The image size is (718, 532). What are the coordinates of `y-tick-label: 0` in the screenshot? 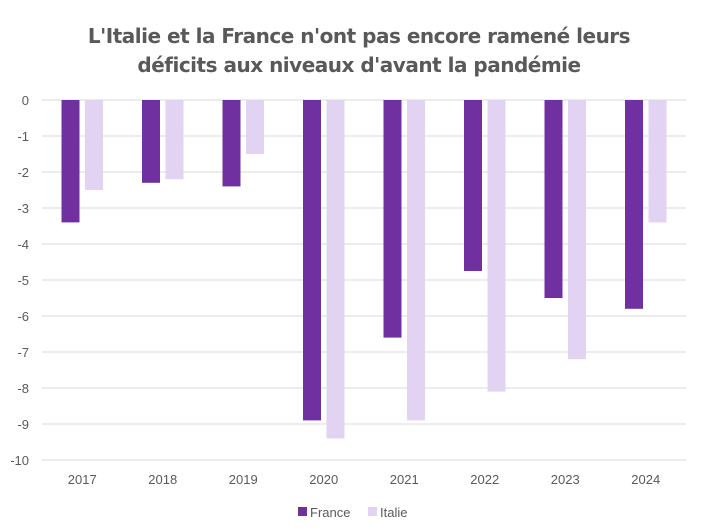 It's located at (25, 100).